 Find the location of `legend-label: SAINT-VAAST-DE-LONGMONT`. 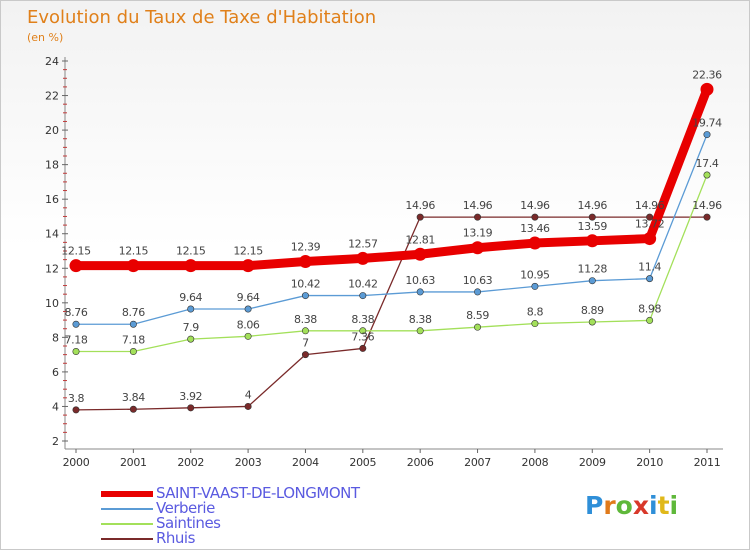

legend-label: SAINT-VAAST-DE-LONGMONT is located at coordinates (258, 493).